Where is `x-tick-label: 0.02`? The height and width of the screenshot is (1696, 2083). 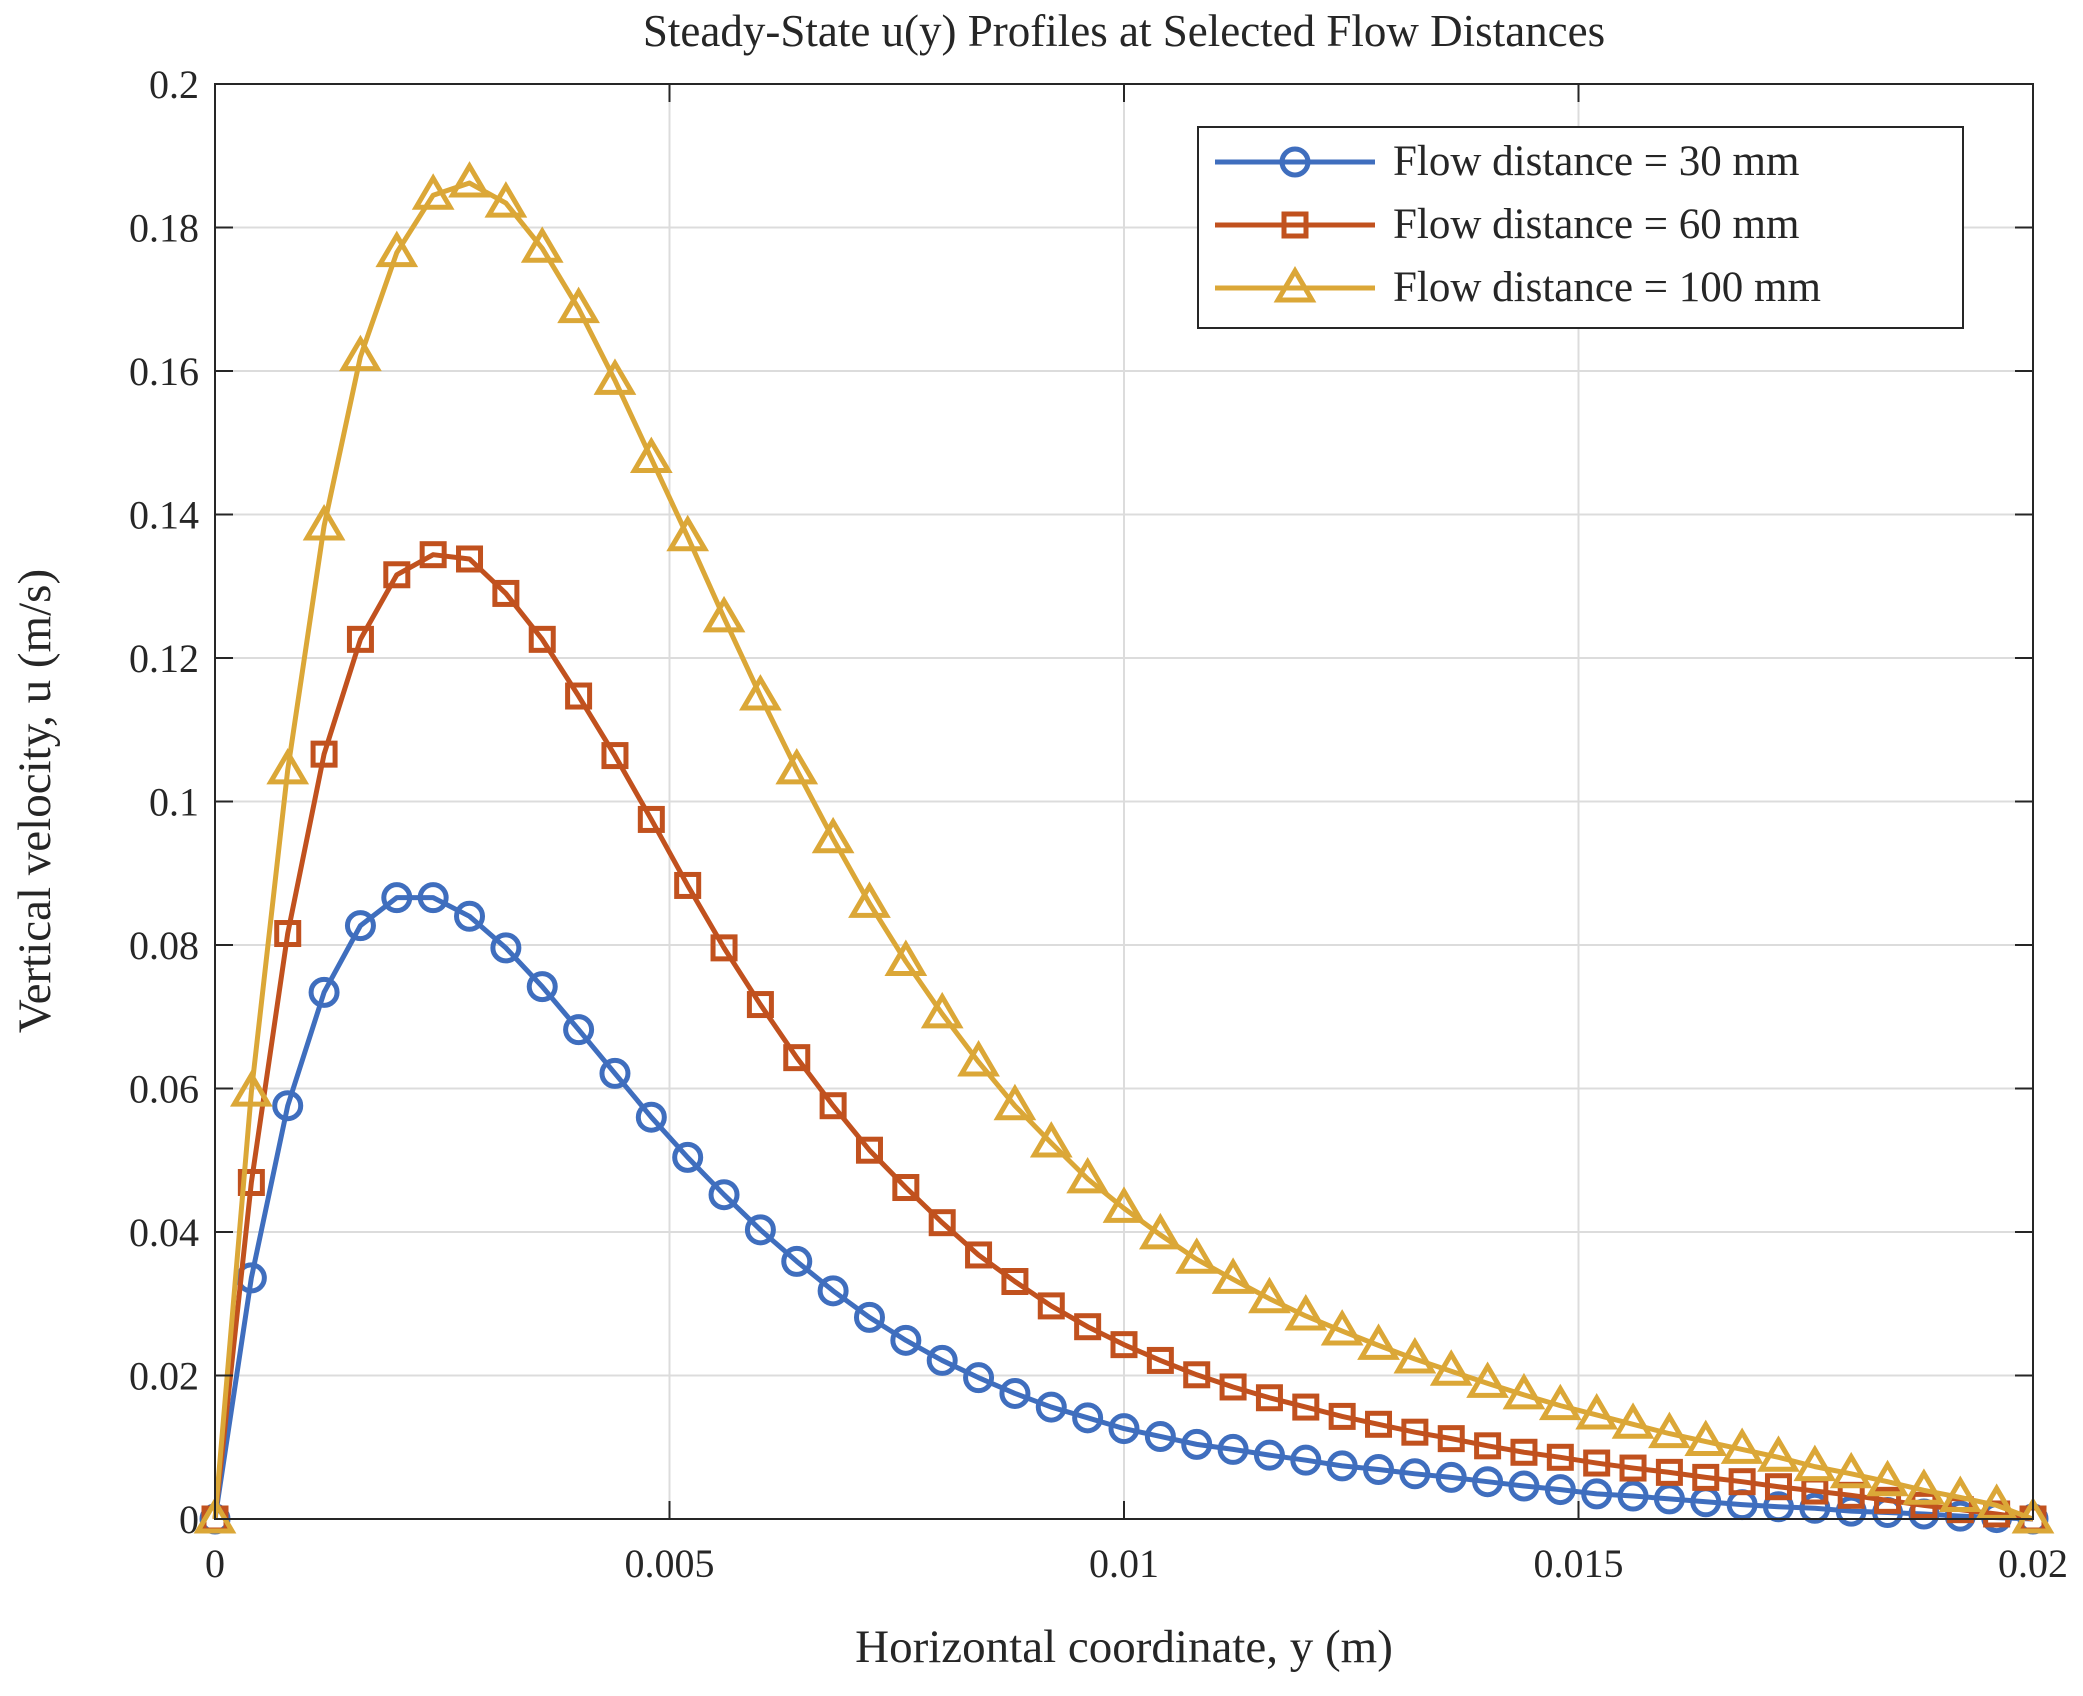 x-tick-label: 0.02 is located at coordinates (2033, 1563).